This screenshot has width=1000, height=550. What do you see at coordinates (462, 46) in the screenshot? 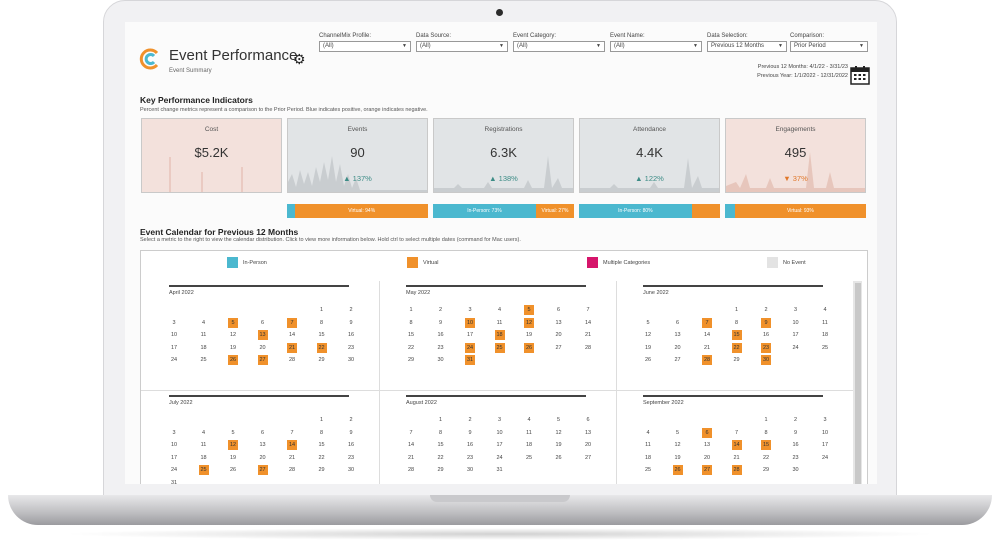
I see `data-source-select: (All) ▼` at bounding box center [462, 46].